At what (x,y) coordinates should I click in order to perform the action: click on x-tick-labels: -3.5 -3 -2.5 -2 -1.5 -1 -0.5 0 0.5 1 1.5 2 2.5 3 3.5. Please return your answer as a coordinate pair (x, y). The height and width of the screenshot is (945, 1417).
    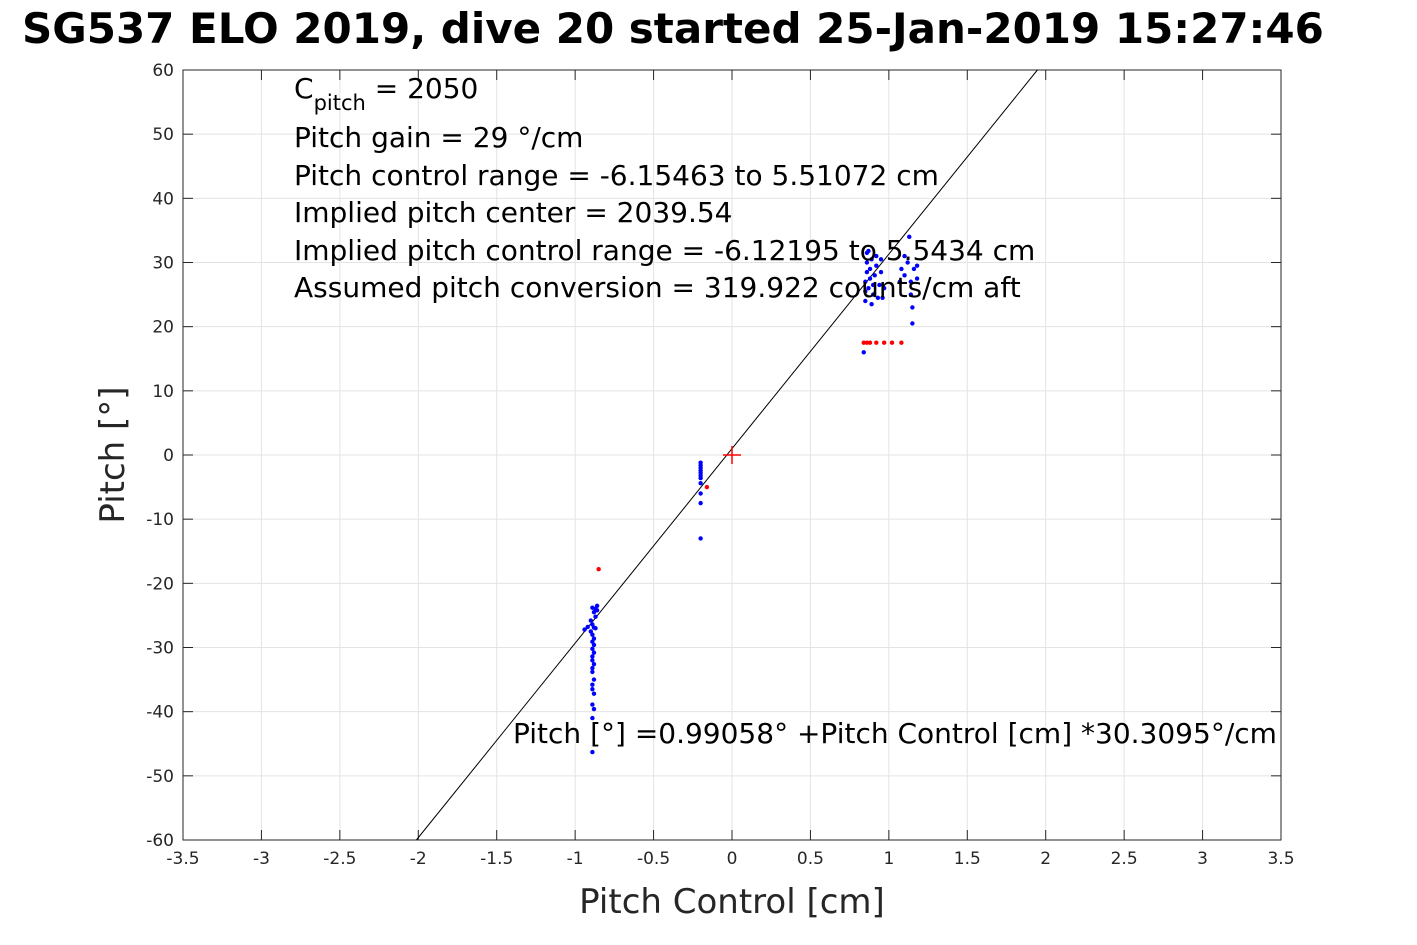
    Looking at the image, I should click on (730, 859).